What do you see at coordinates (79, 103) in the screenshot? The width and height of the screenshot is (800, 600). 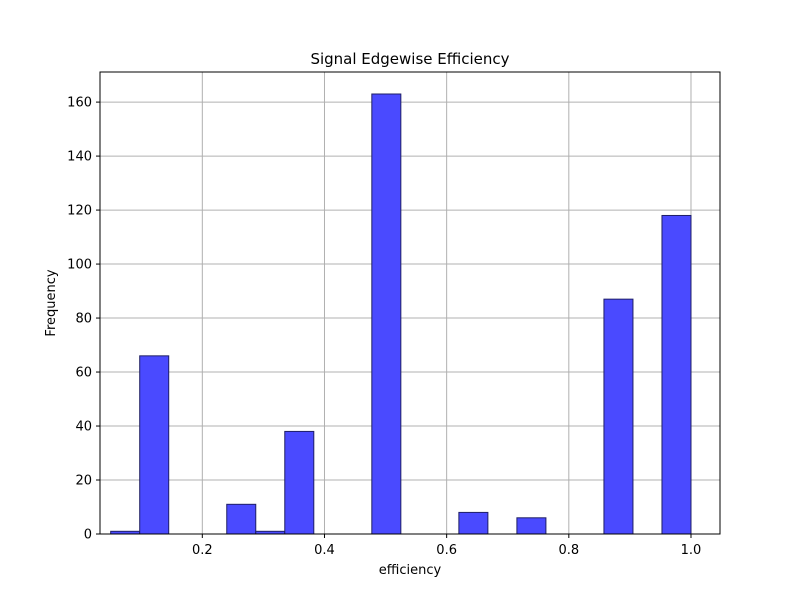 I see `y-tick-label: 160` at bounding box center [79, 103].